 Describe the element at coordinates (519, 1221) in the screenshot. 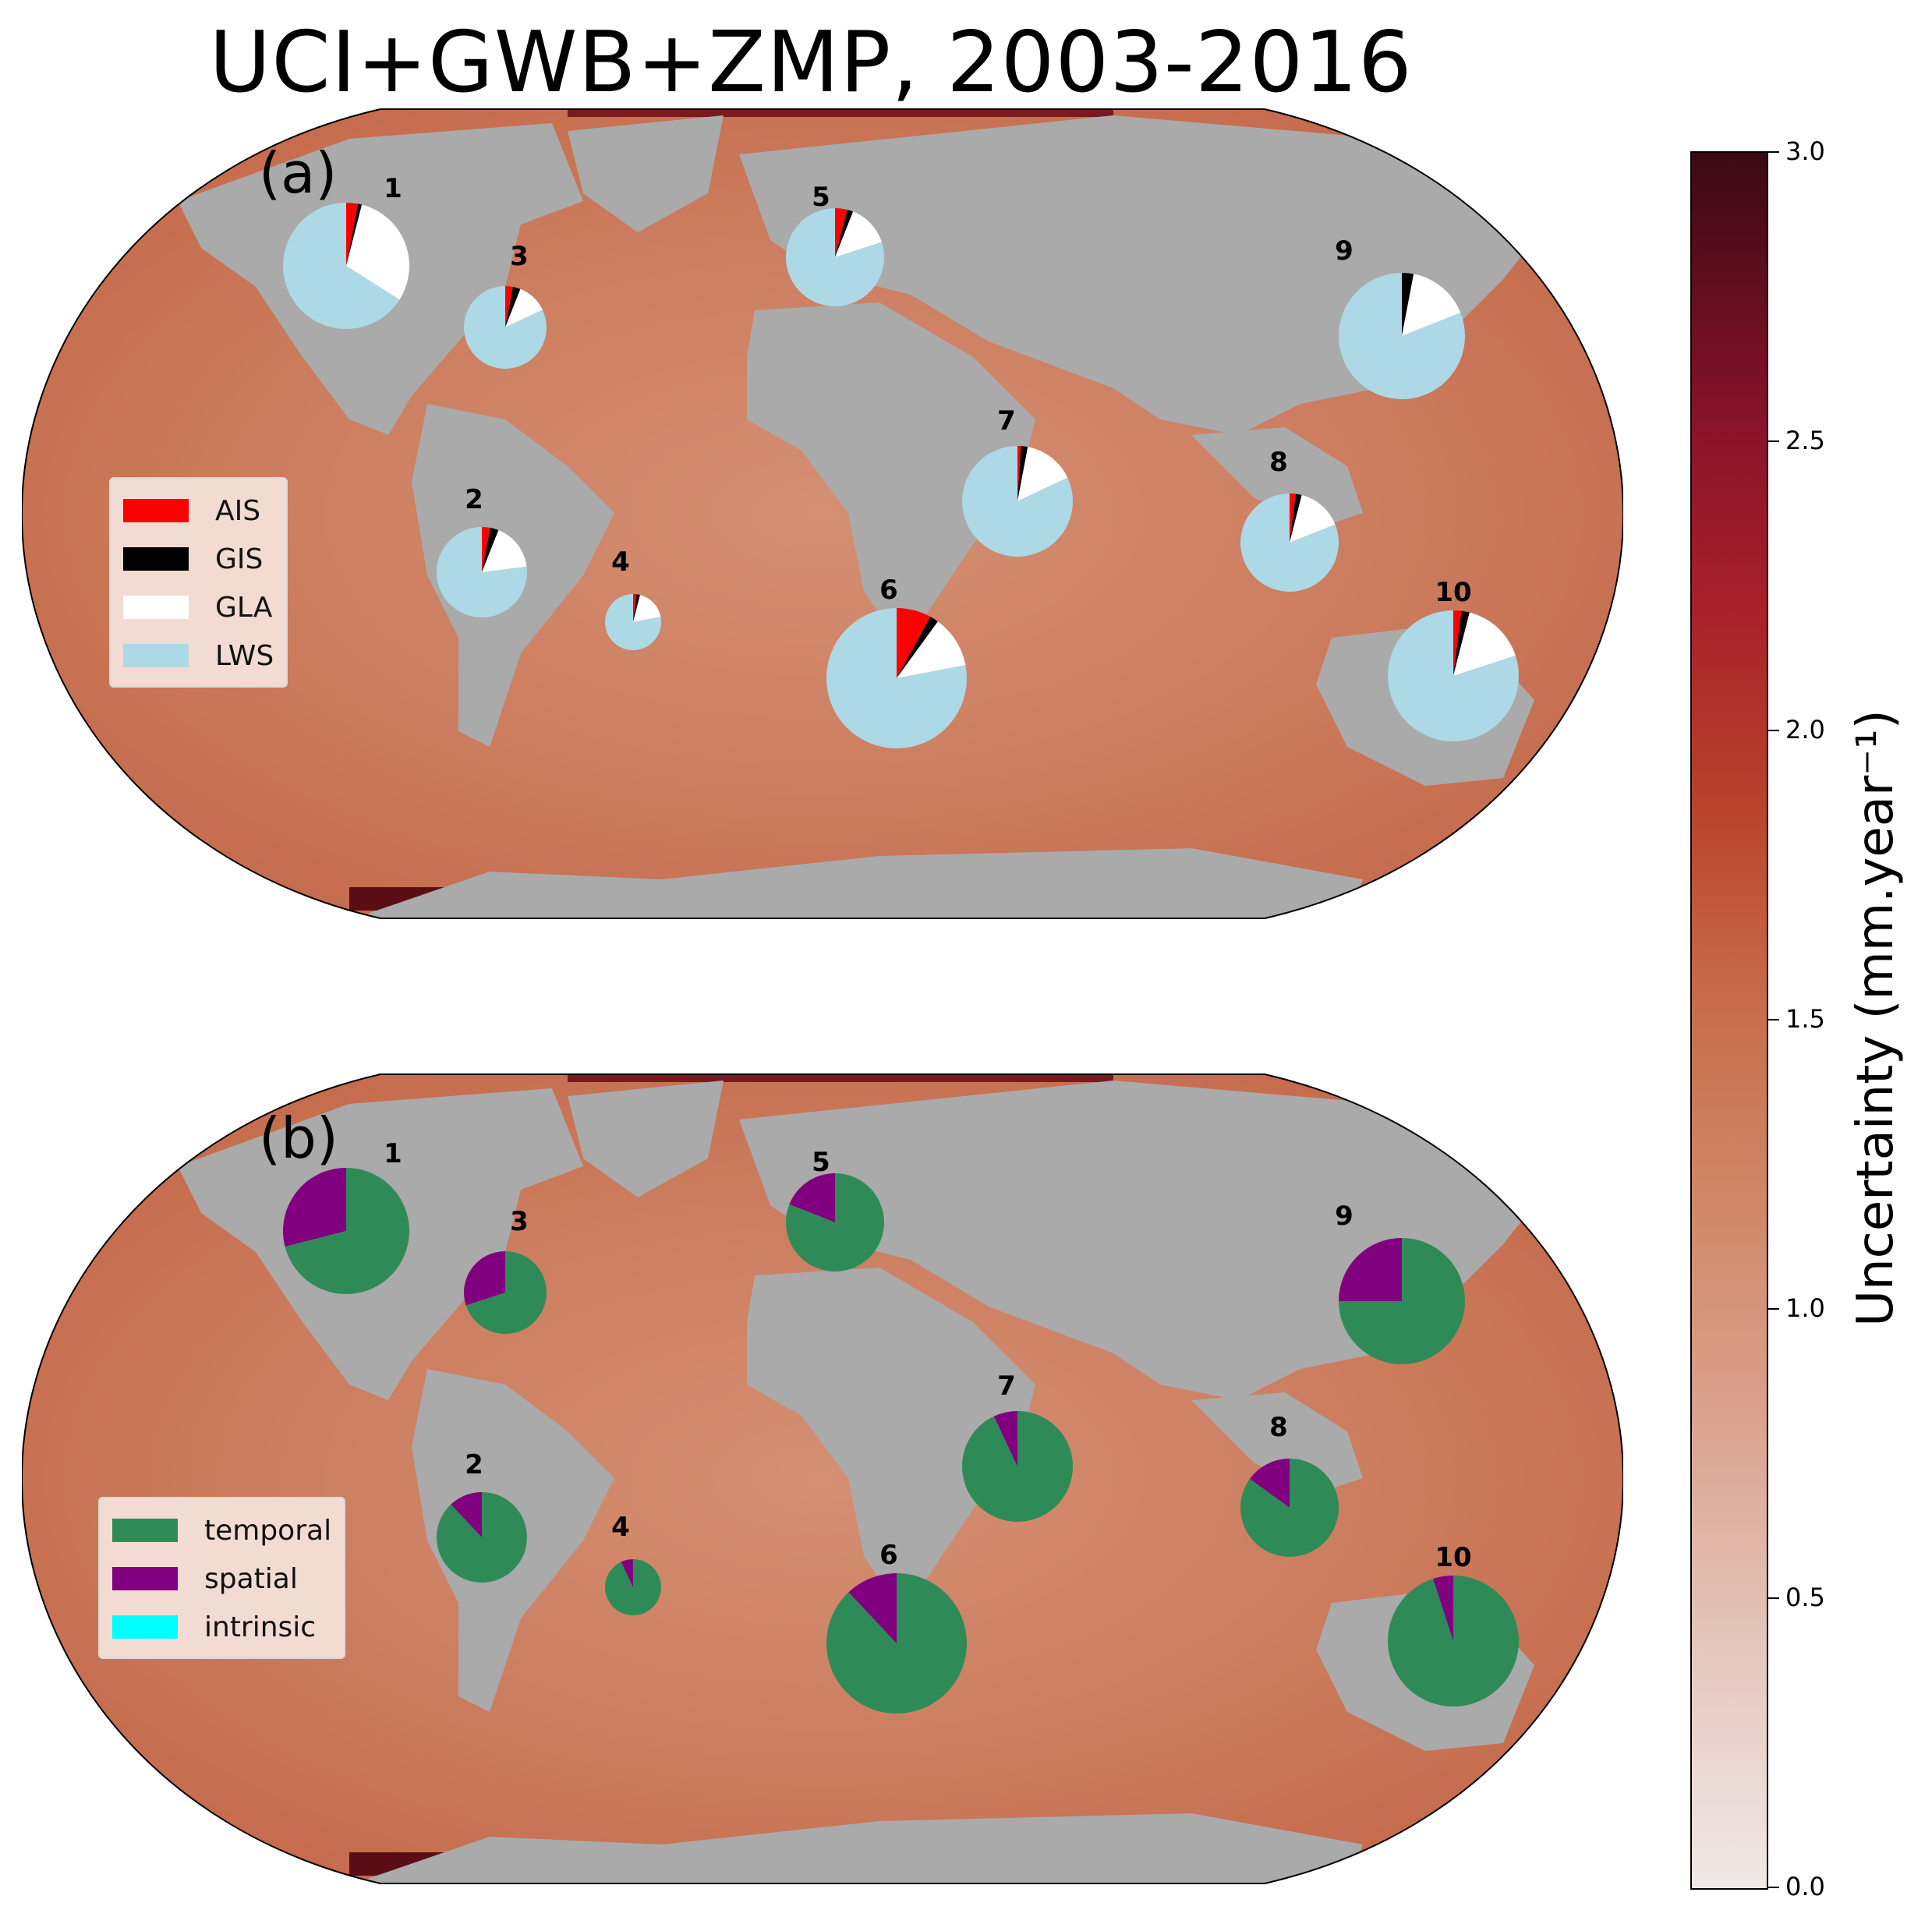

I see `region-label: 3` at that location.